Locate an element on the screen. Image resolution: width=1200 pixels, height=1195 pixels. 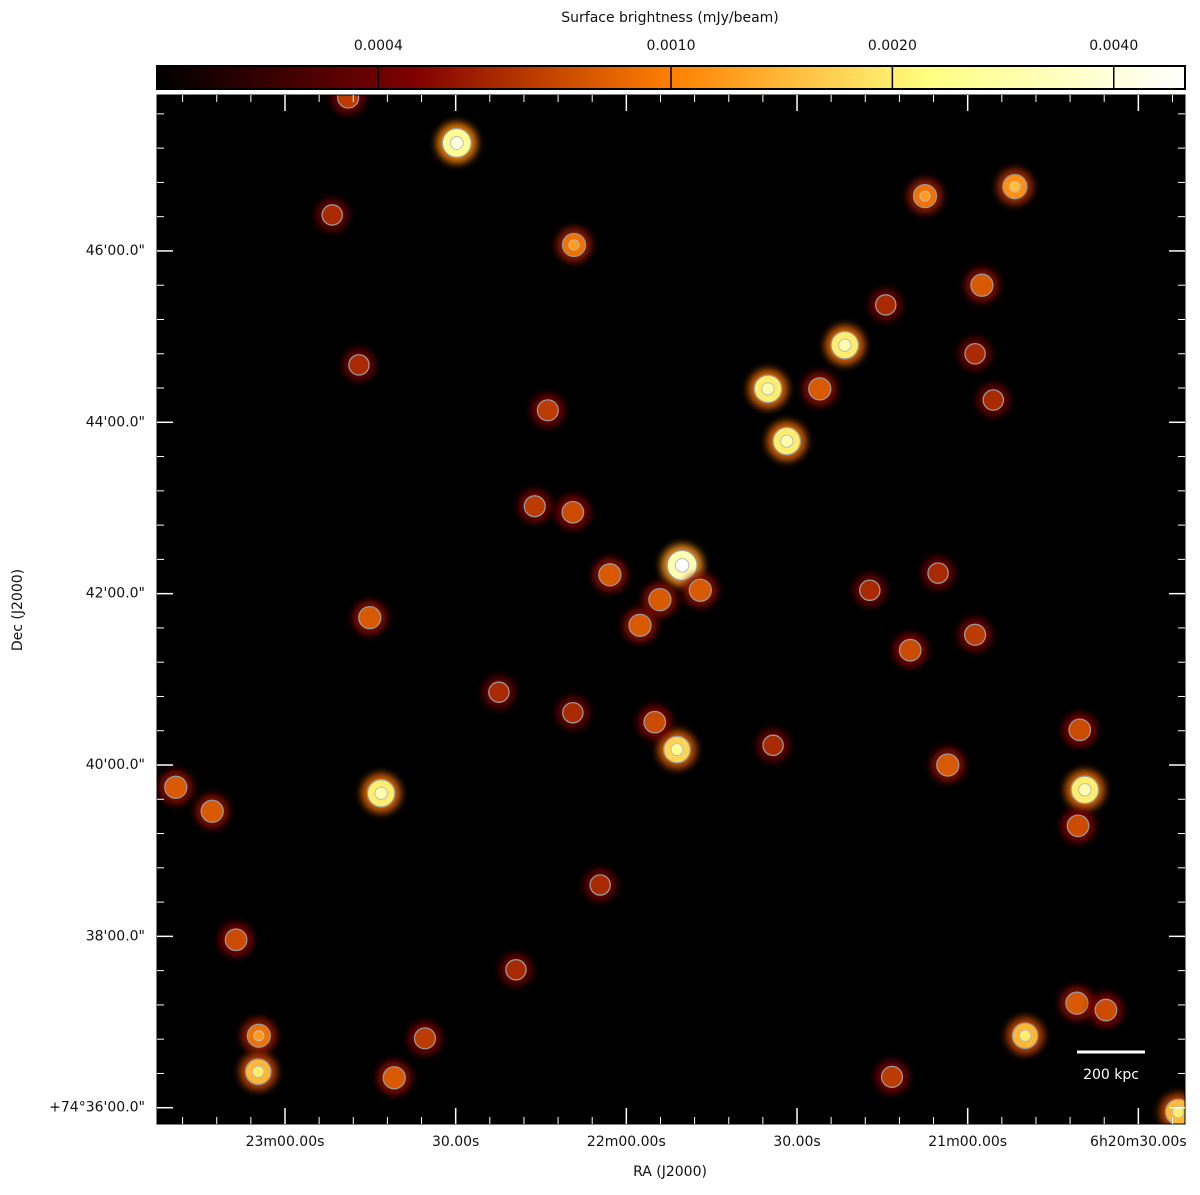
x-tick-label: 23m00.00s is located at coordinates (285, 1142).